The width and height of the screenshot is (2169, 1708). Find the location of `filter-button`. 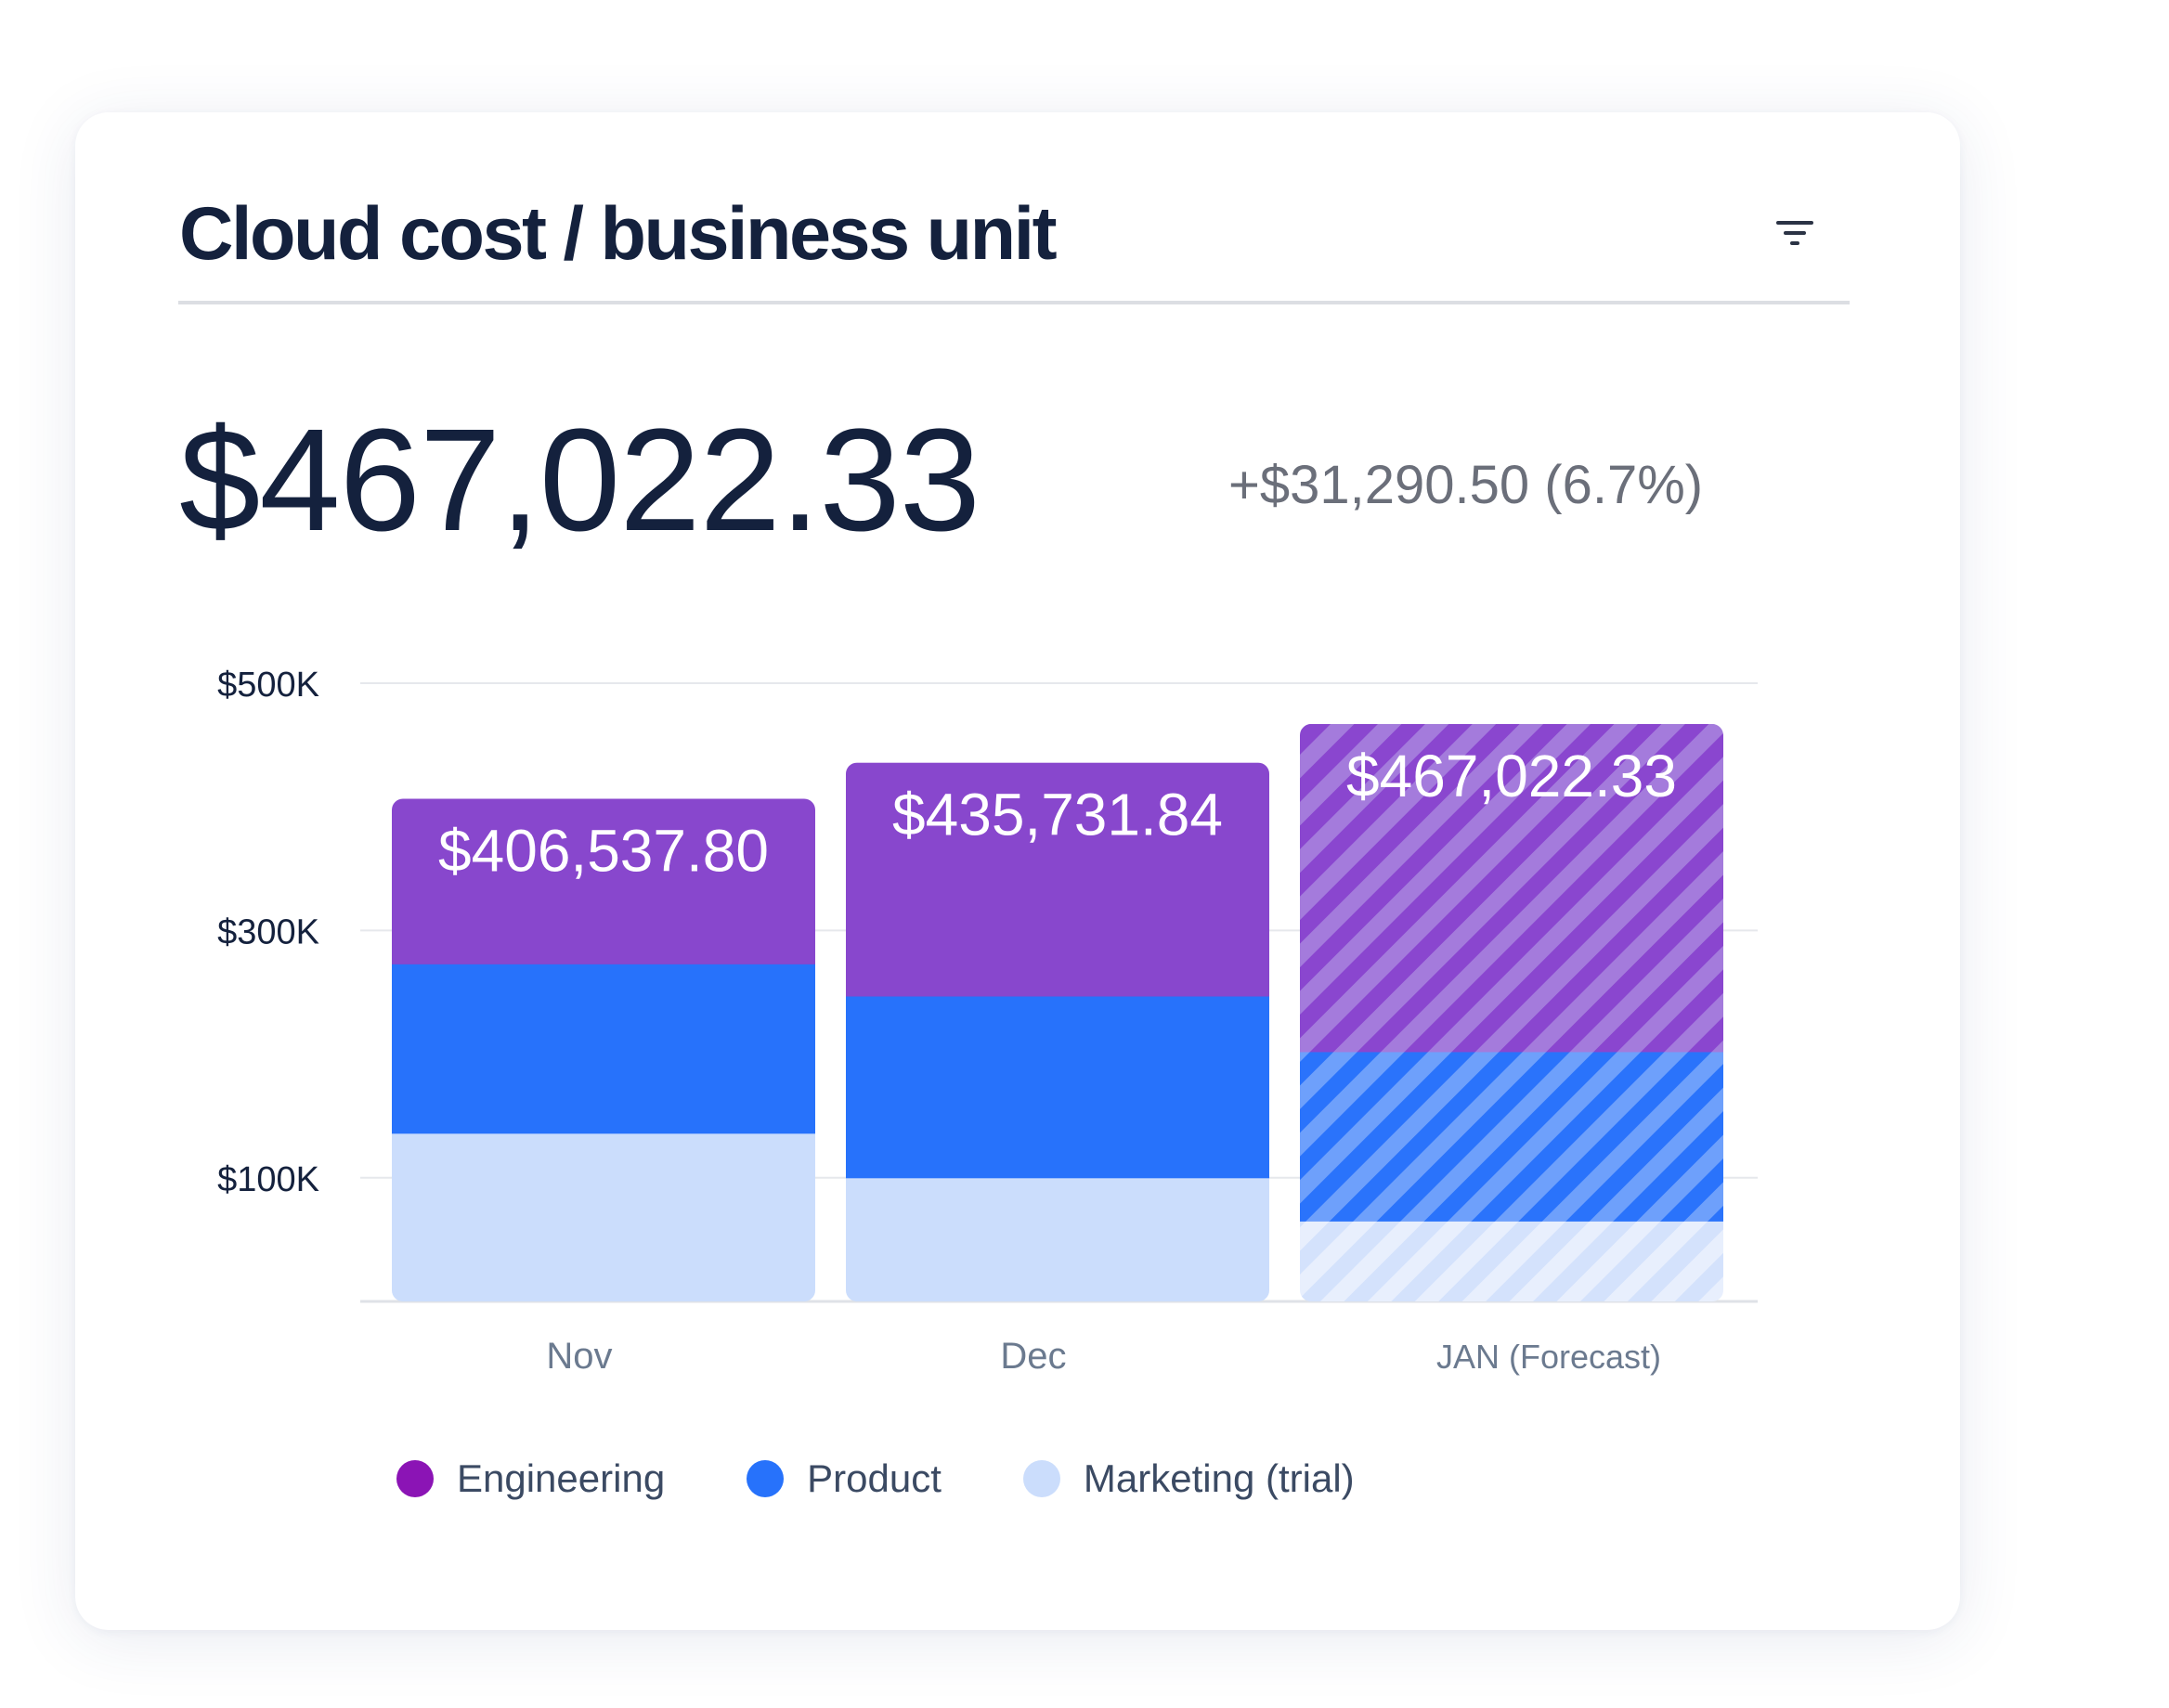

filter-button is located at coordinates (1795, 233).